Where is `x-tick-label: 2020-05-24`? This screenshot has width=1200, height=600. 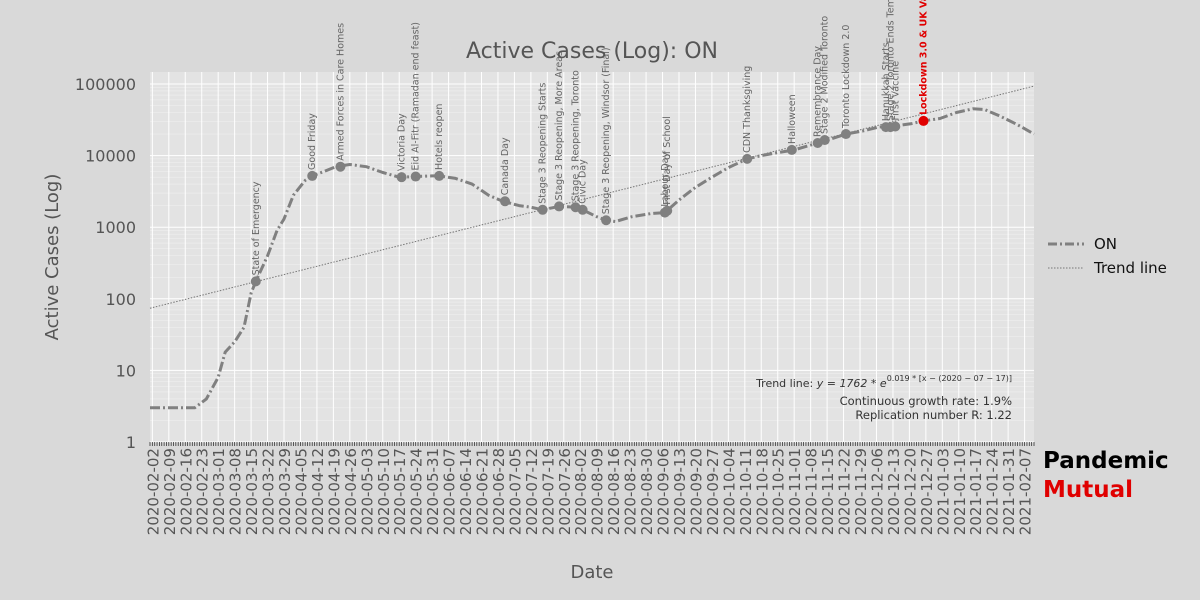
x-tick-label: 2020-05-24 is located at coordinates (417, 491).